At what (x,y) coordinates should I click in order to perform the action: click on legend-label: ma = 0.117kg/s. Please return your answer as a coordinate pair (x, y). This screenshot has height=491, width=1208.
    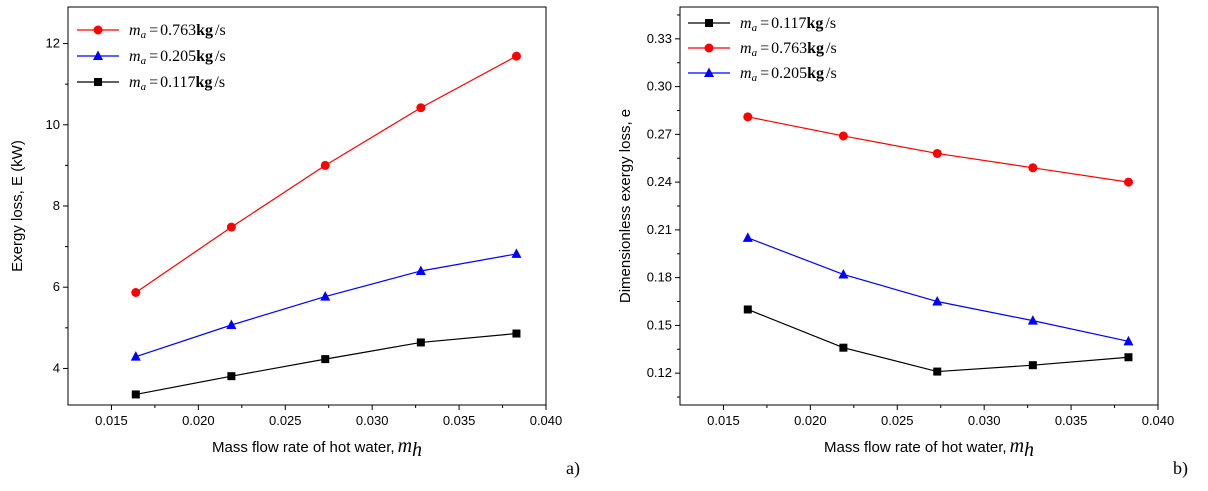
    Looking at the image, I should click on (177, 83).